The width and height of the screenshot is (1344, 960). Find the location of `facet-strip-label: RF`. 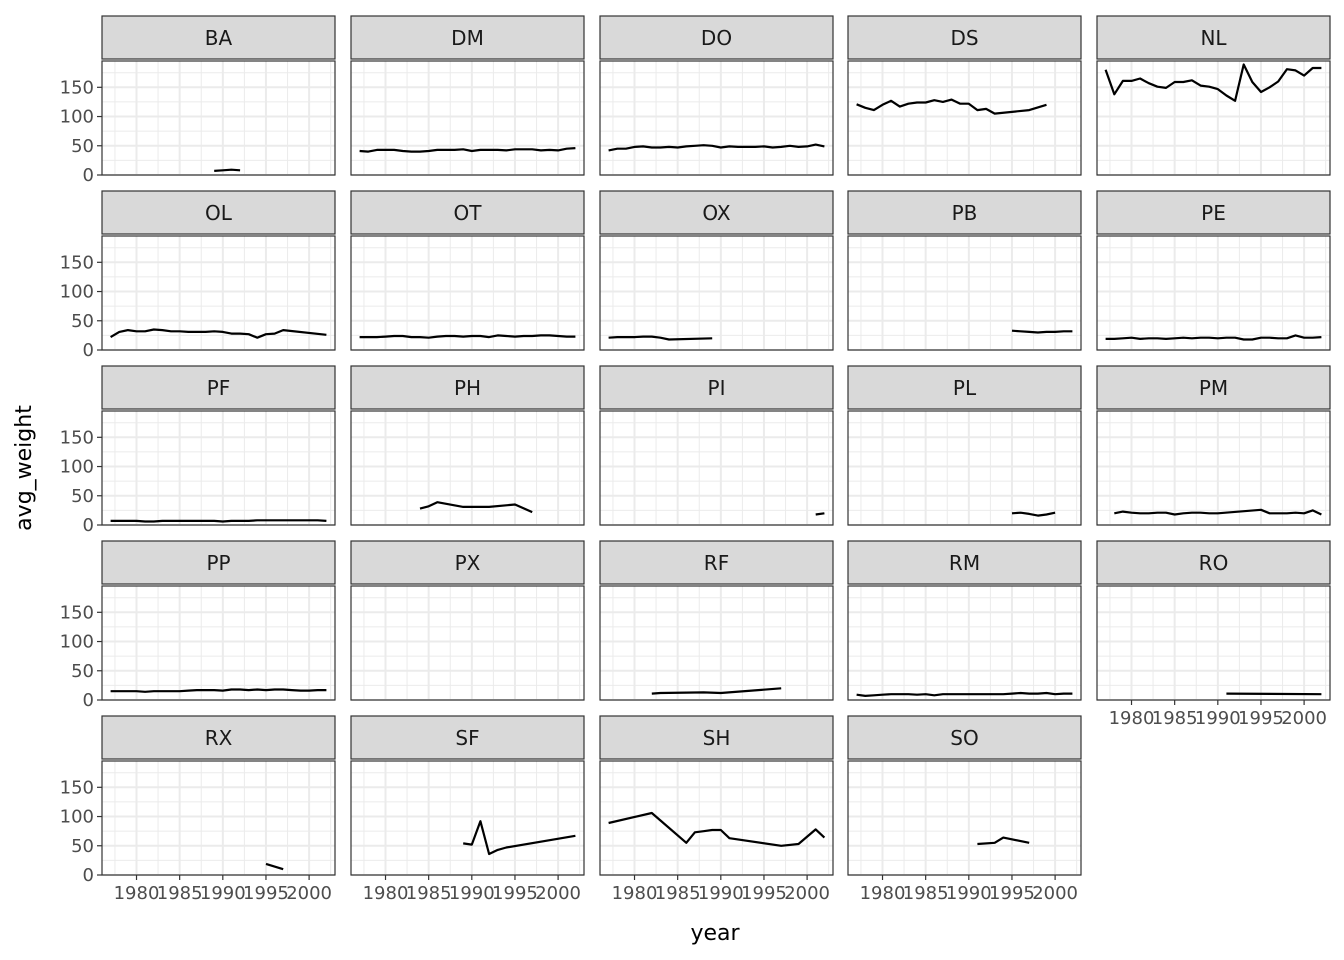

facet-strip-label: RF is located at coordinates (716, 563).